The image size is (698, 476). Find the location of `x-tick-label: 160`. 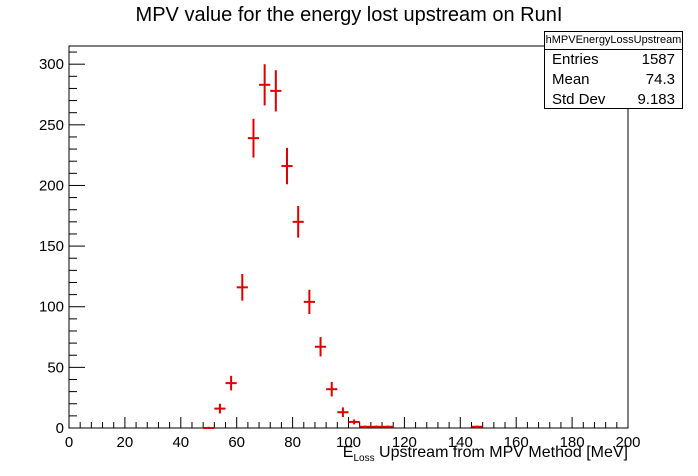

x-tick-label: 160 is located at coordinates (516, 442).